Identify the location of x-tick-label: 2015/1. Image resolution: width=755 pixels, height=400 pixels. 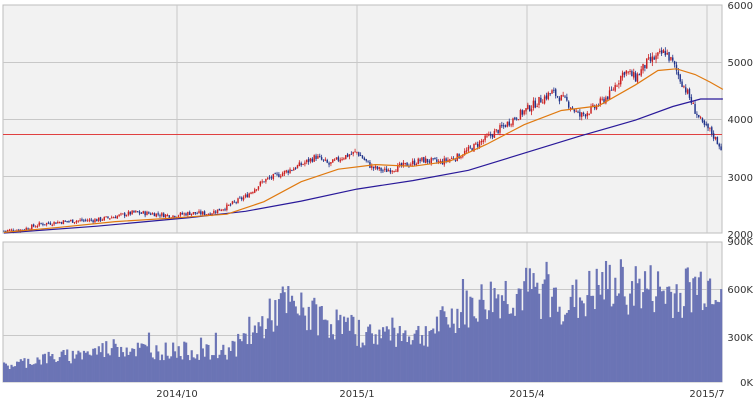
(356, 394).